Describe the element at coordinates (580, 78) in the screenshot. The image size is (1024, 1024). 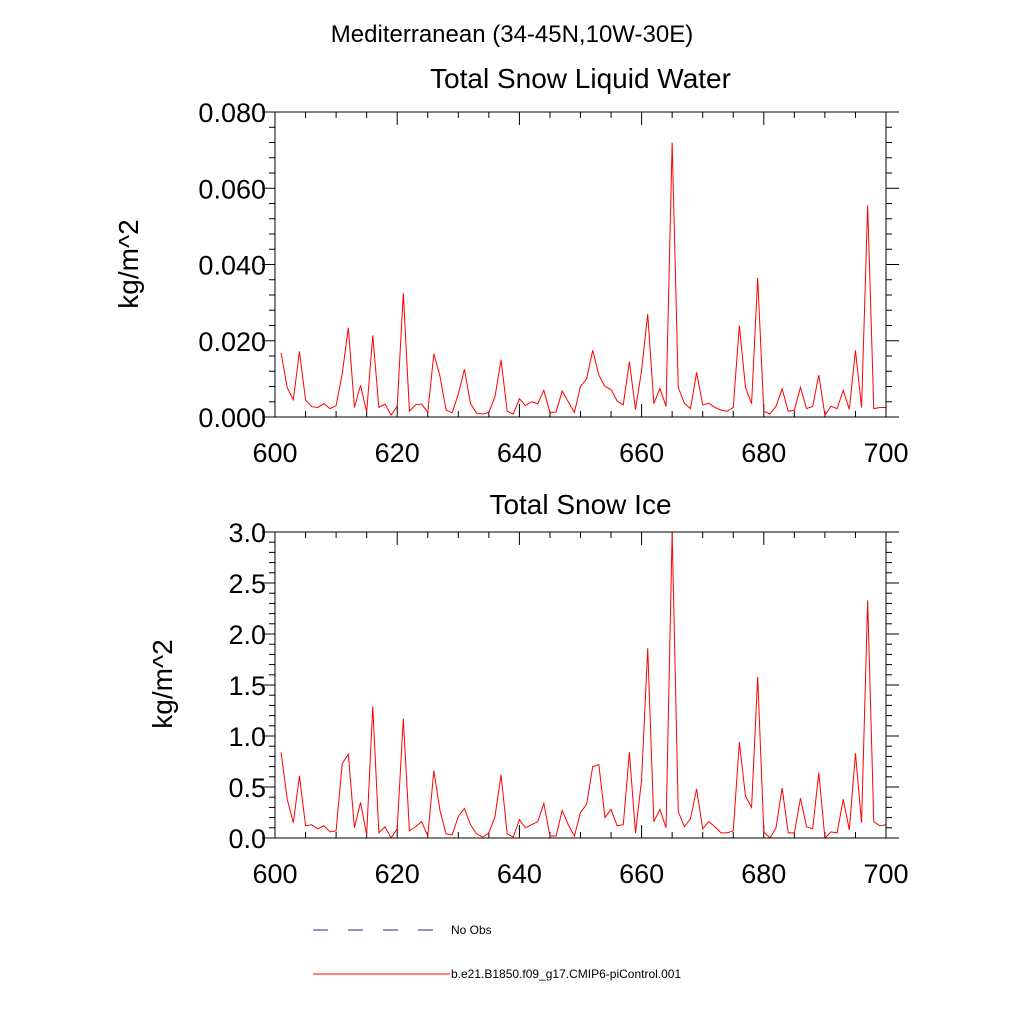
I see `plot-title: Total Snow Liquid Water` at that location.